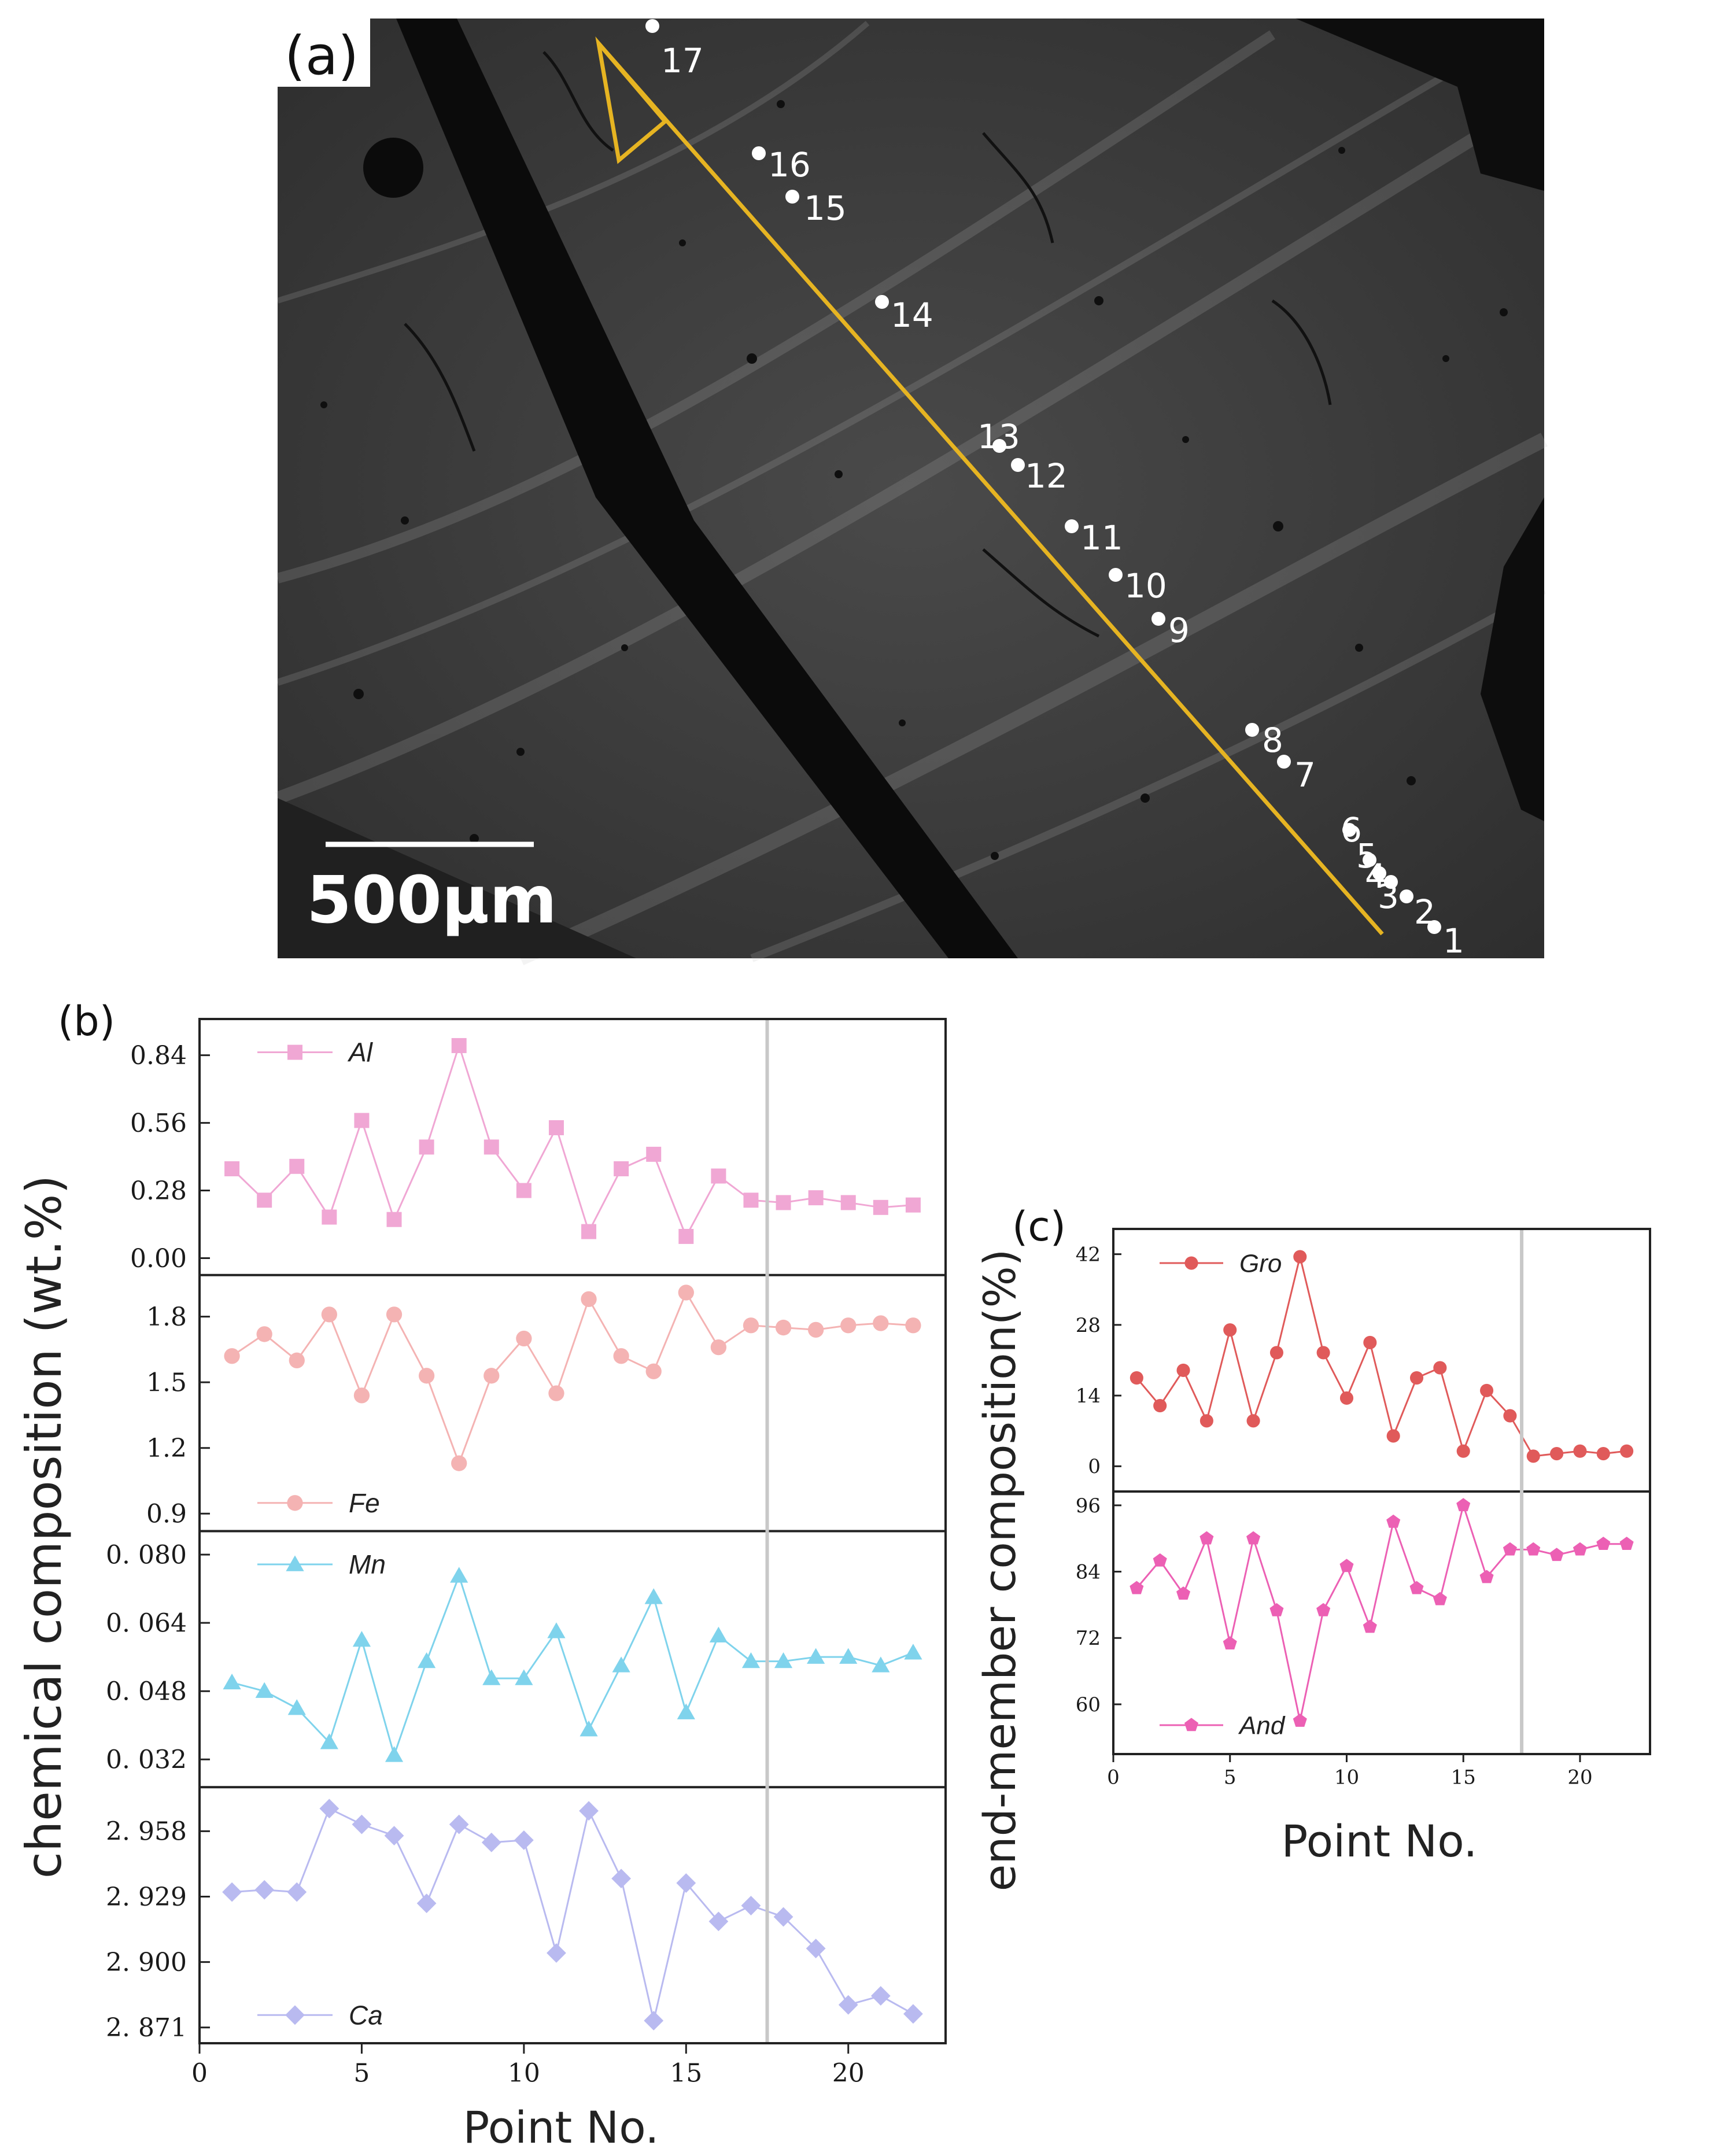  What do you see at coordinates (1347, 1777) in the screenshot?
I see `x-tick-label: 10` at bounding box center [1347, 1777].